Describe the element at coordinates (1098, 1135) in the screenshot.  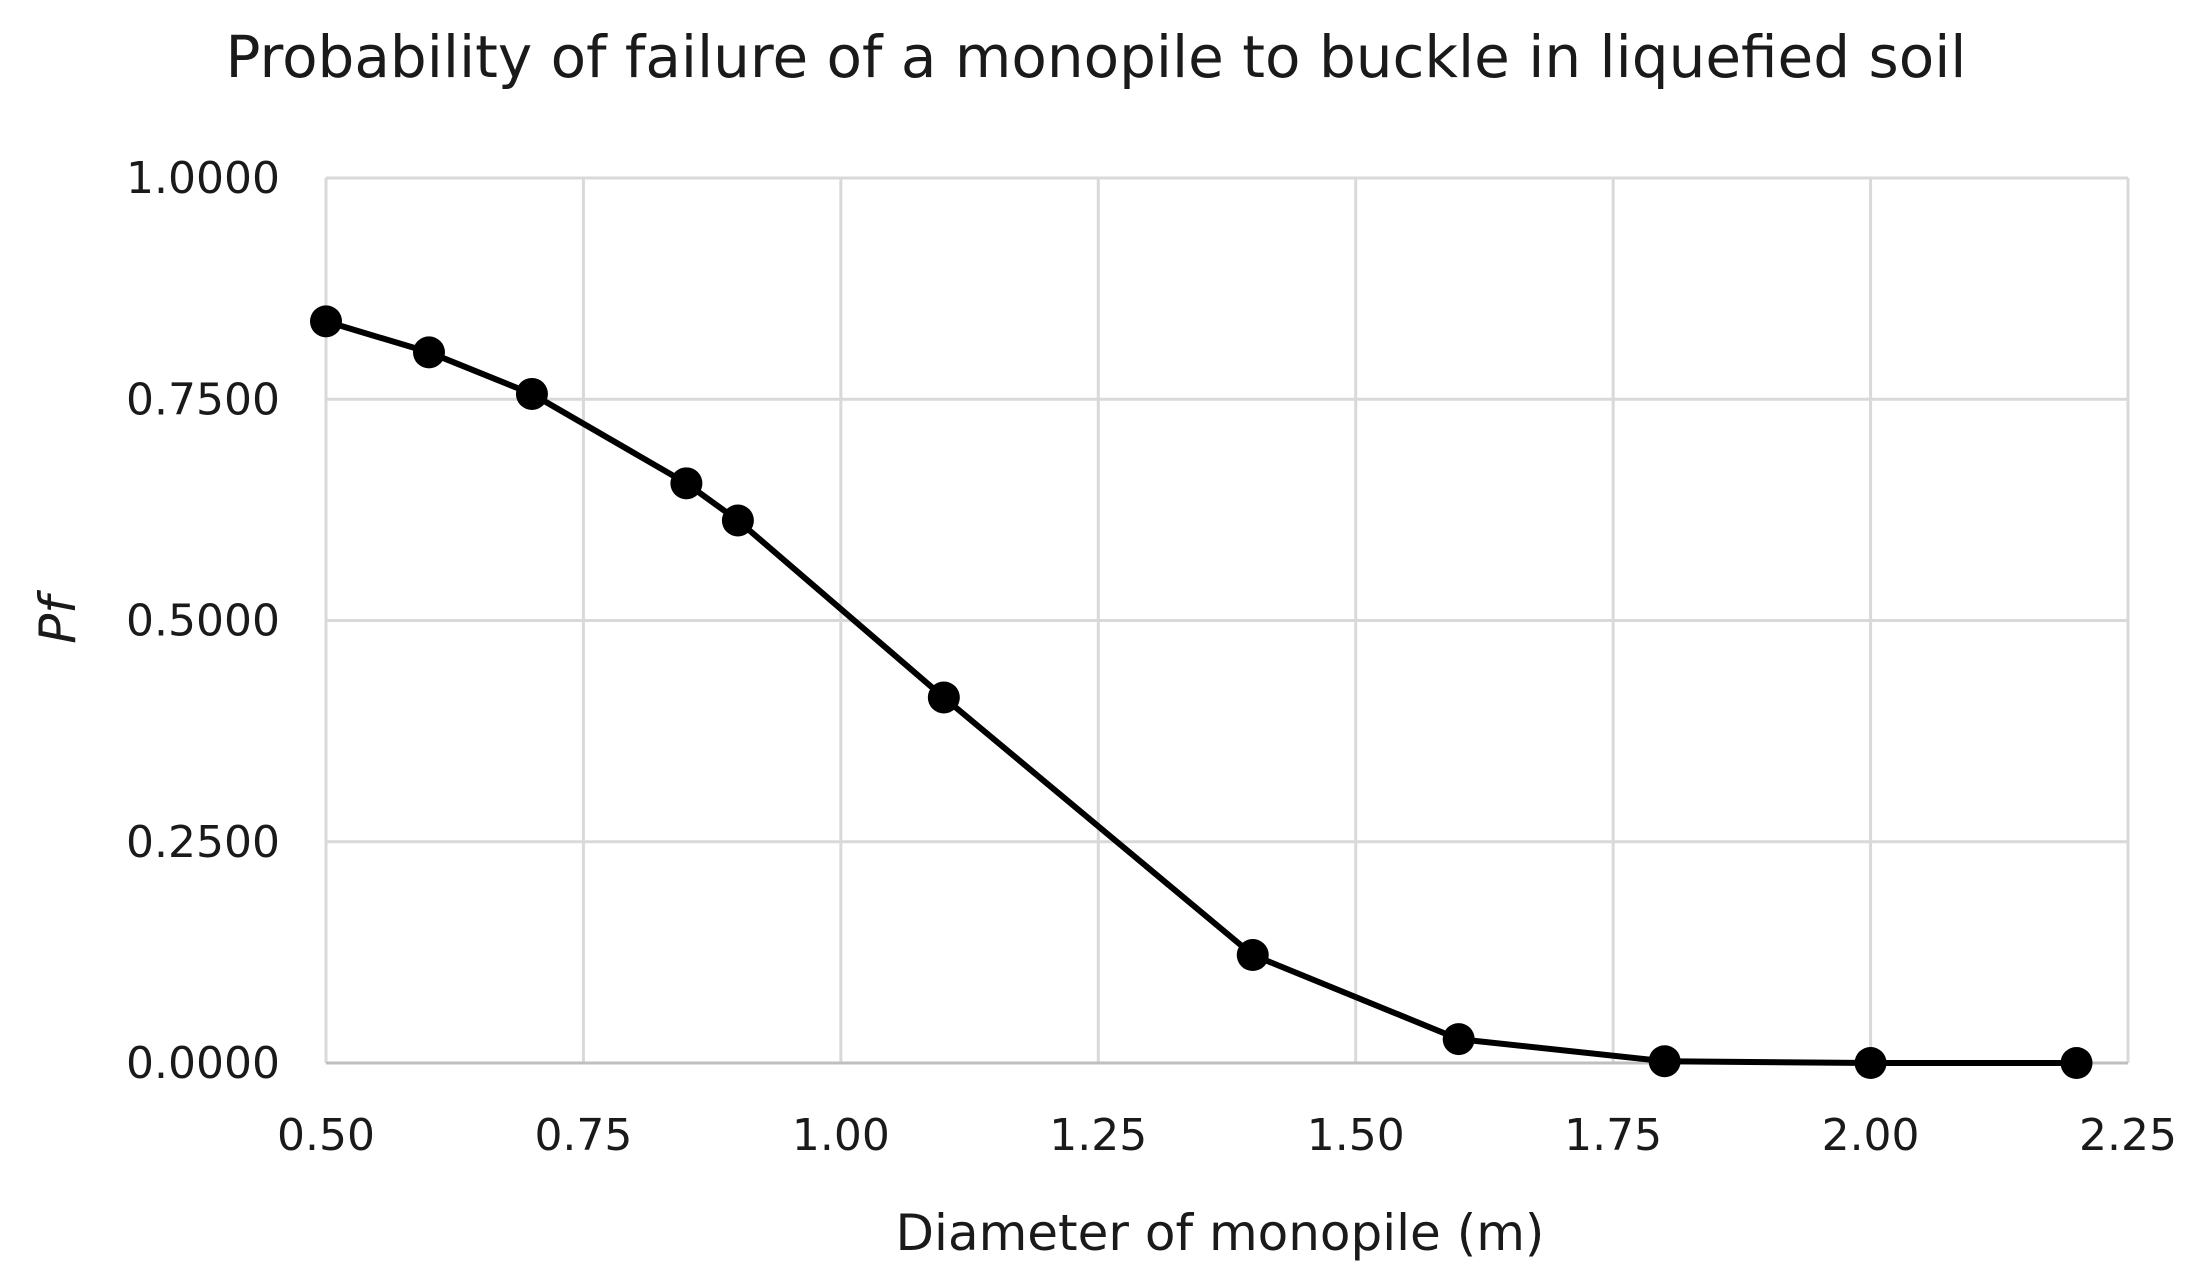
I see `x-tick-label: 1.25` at that location.